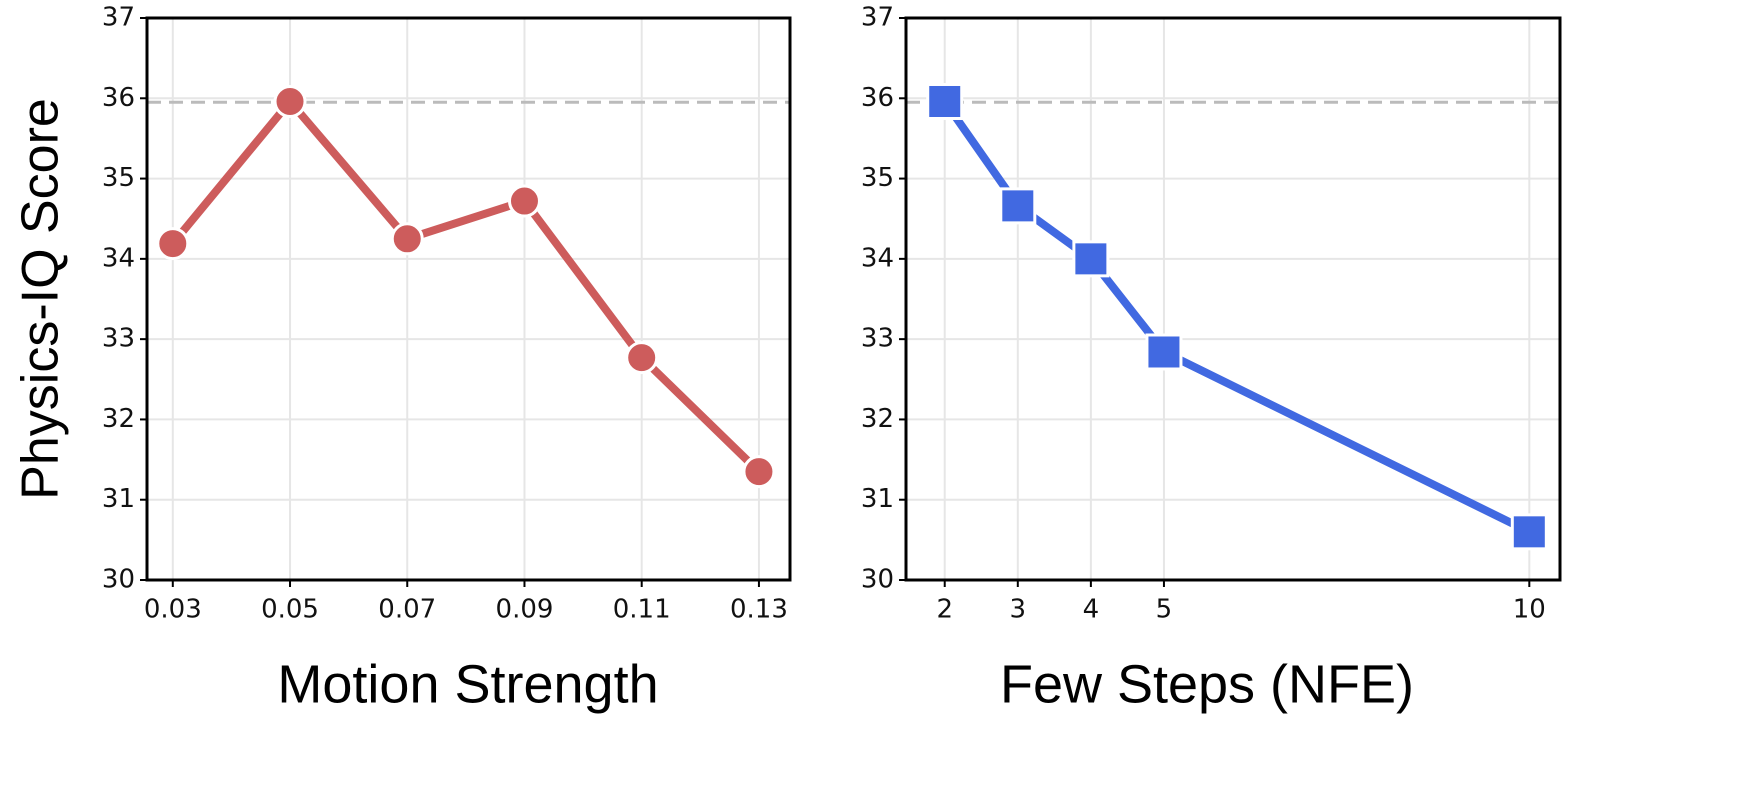  Describe the element at coordinates (41, 299) in the screenshot. I see `y-axis-label: Physics-IQ Score` at that location.